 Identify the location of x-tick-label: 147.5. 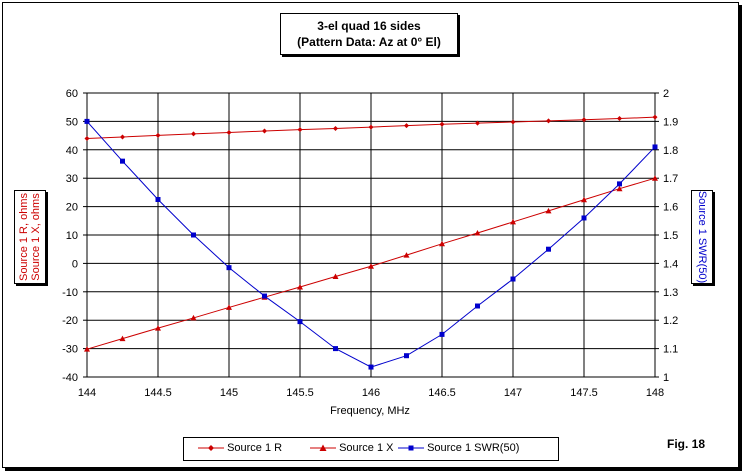
(584, 393).